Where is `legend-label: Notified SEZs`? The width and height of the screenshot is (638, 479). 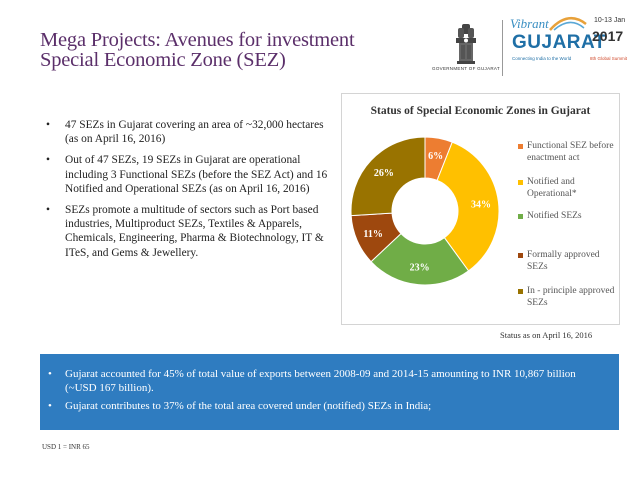
legend-label: Notified SEZs is located at coordinates (554, 216).